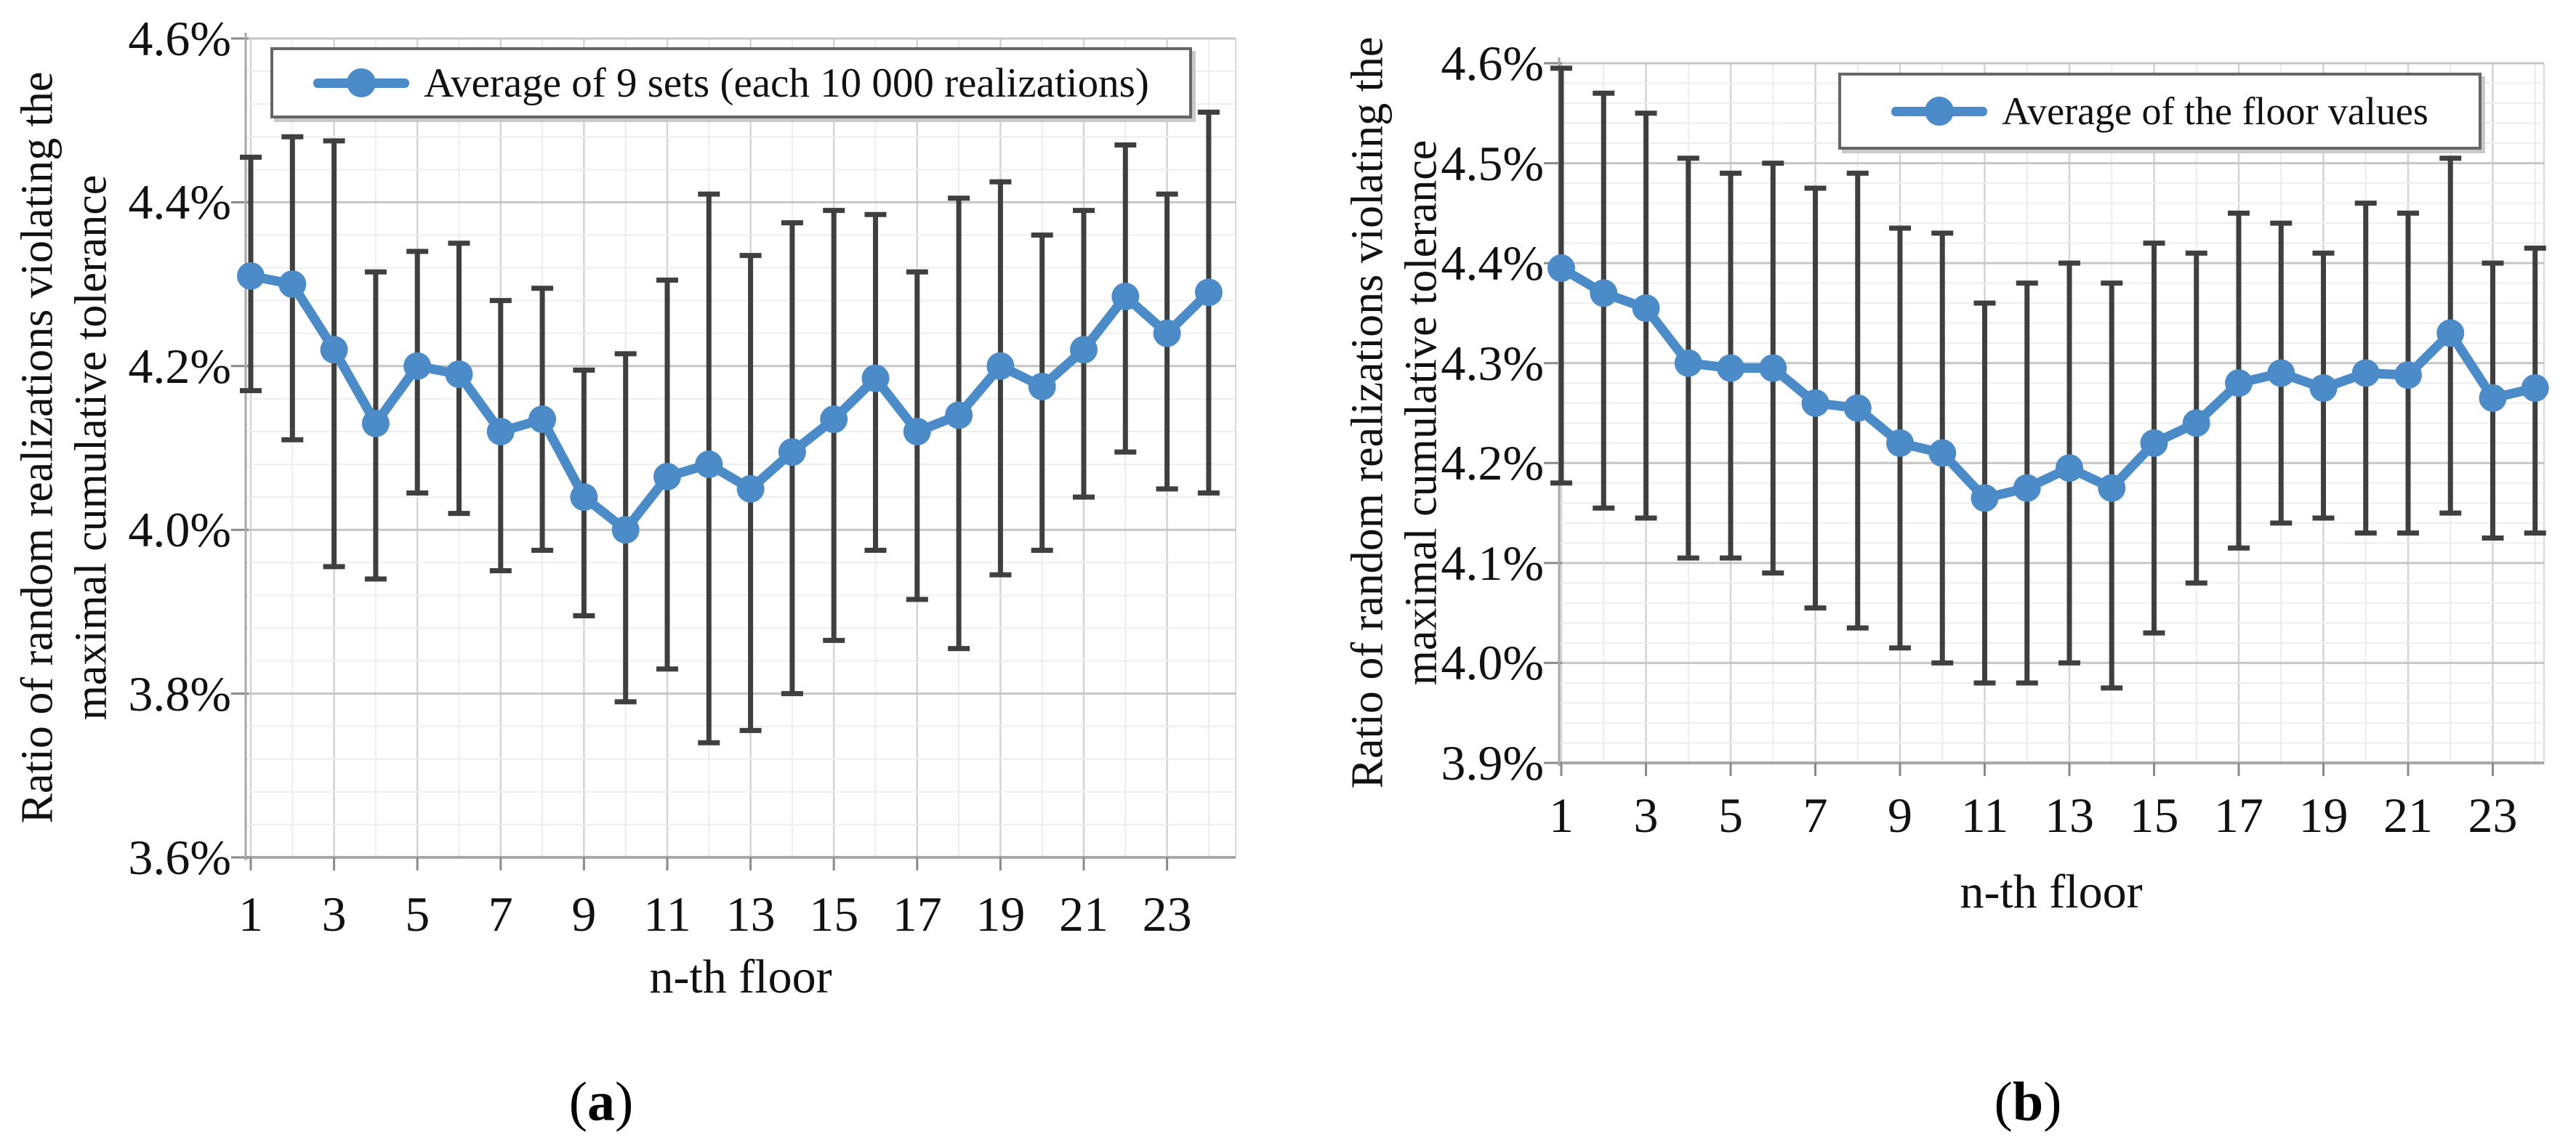 This screenshot has width=2576, height=1148. Describe the element at coordinates (1492, 163) in the screenshot. I see `y-tick-label: 4.5%` at that location.